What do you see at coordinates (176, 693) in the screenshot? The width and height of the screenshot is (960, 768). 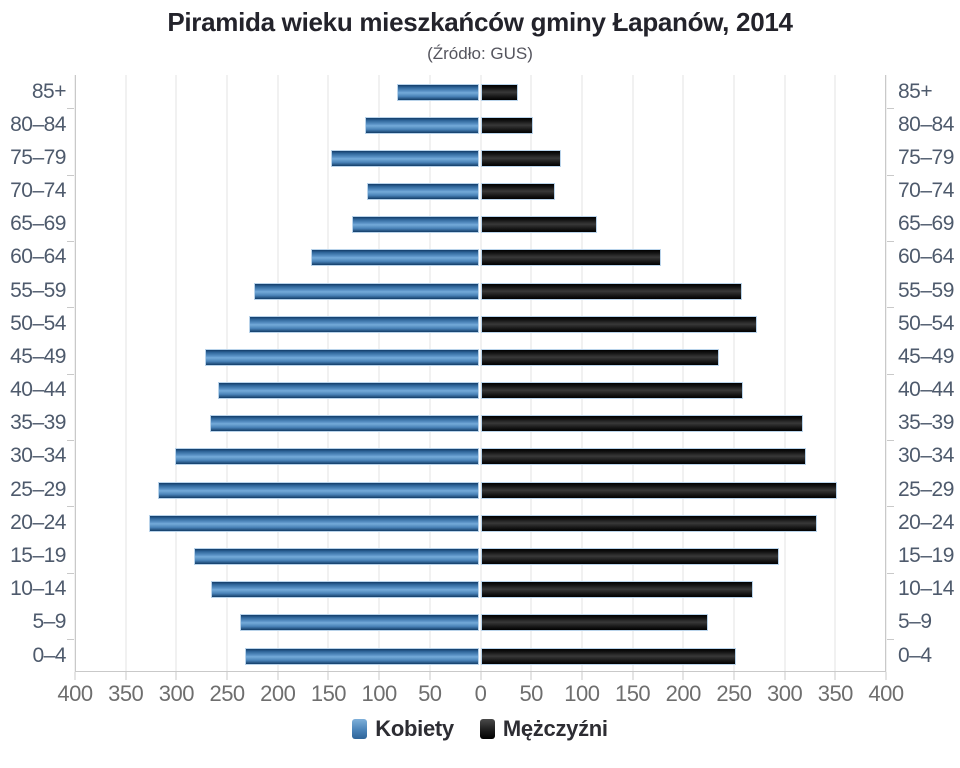 I see `x-axis-tick-label: 300` at bounding box center [176, 693].